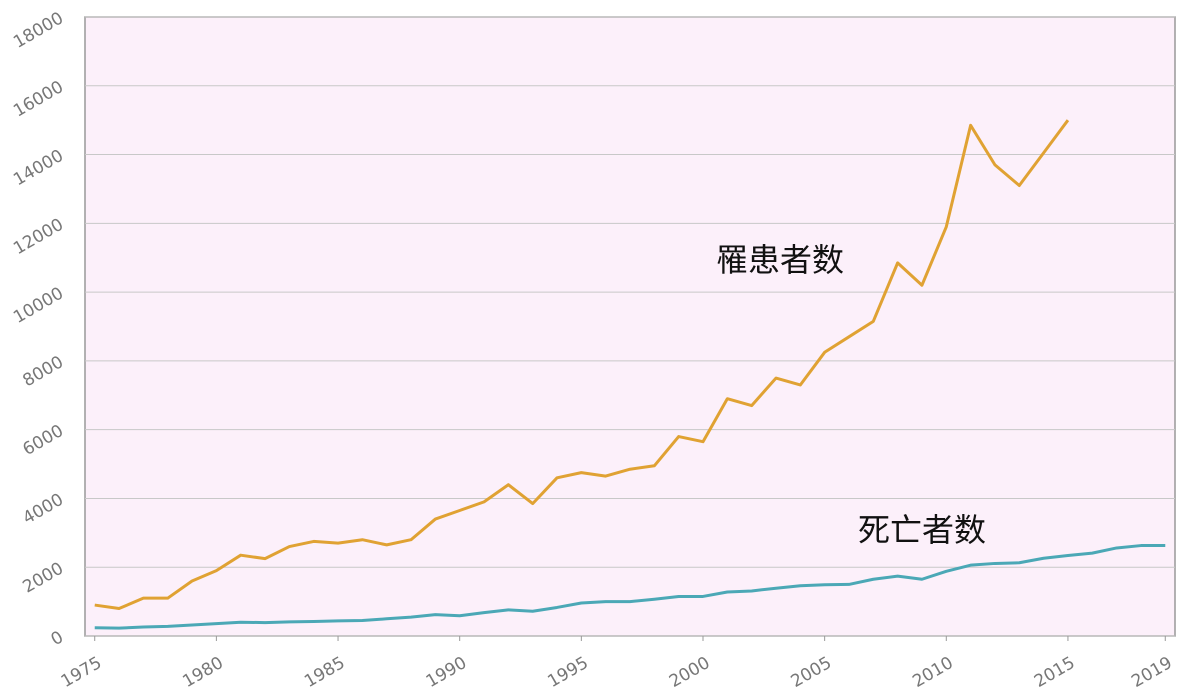 The height and width of the screenshot is (700, 1200). What do you see at coordinates (324, 672) in the screenshot?
I see `x-tick-label: 1985` at bounding box center [324, 672].